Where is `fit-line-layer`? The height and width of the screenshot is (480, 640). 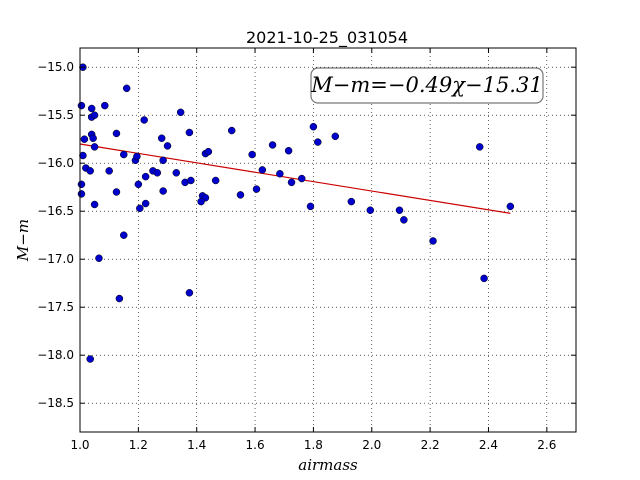 fit-line-layer is located at coordinates (295, 178).